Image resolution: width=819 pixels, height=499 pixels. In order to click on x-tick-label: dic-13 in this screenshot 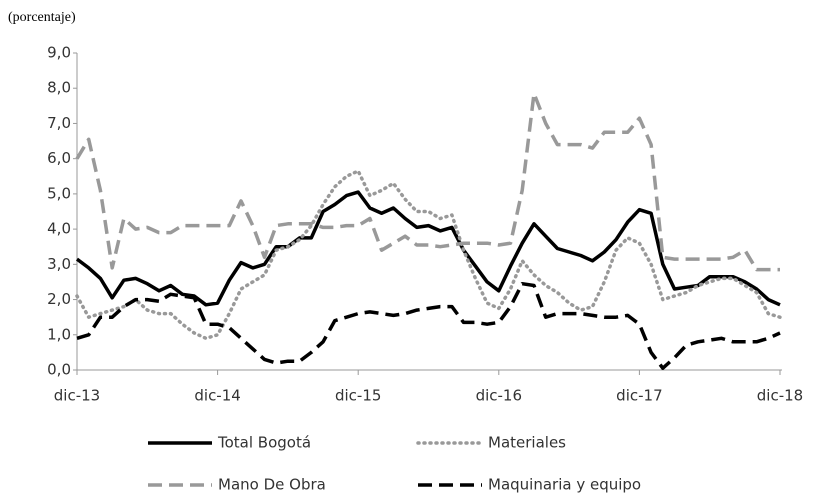, I will do `click(77, 396)`.